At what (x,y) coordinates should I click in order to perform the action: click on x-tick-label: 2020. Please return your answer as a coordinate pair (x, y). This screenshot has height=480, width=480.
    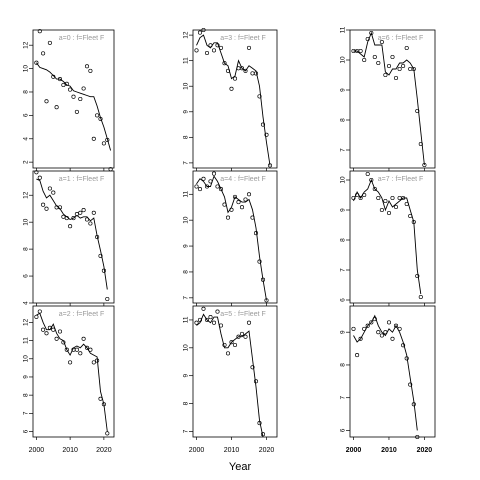
    Looking at the image, I should click on (104, 450).